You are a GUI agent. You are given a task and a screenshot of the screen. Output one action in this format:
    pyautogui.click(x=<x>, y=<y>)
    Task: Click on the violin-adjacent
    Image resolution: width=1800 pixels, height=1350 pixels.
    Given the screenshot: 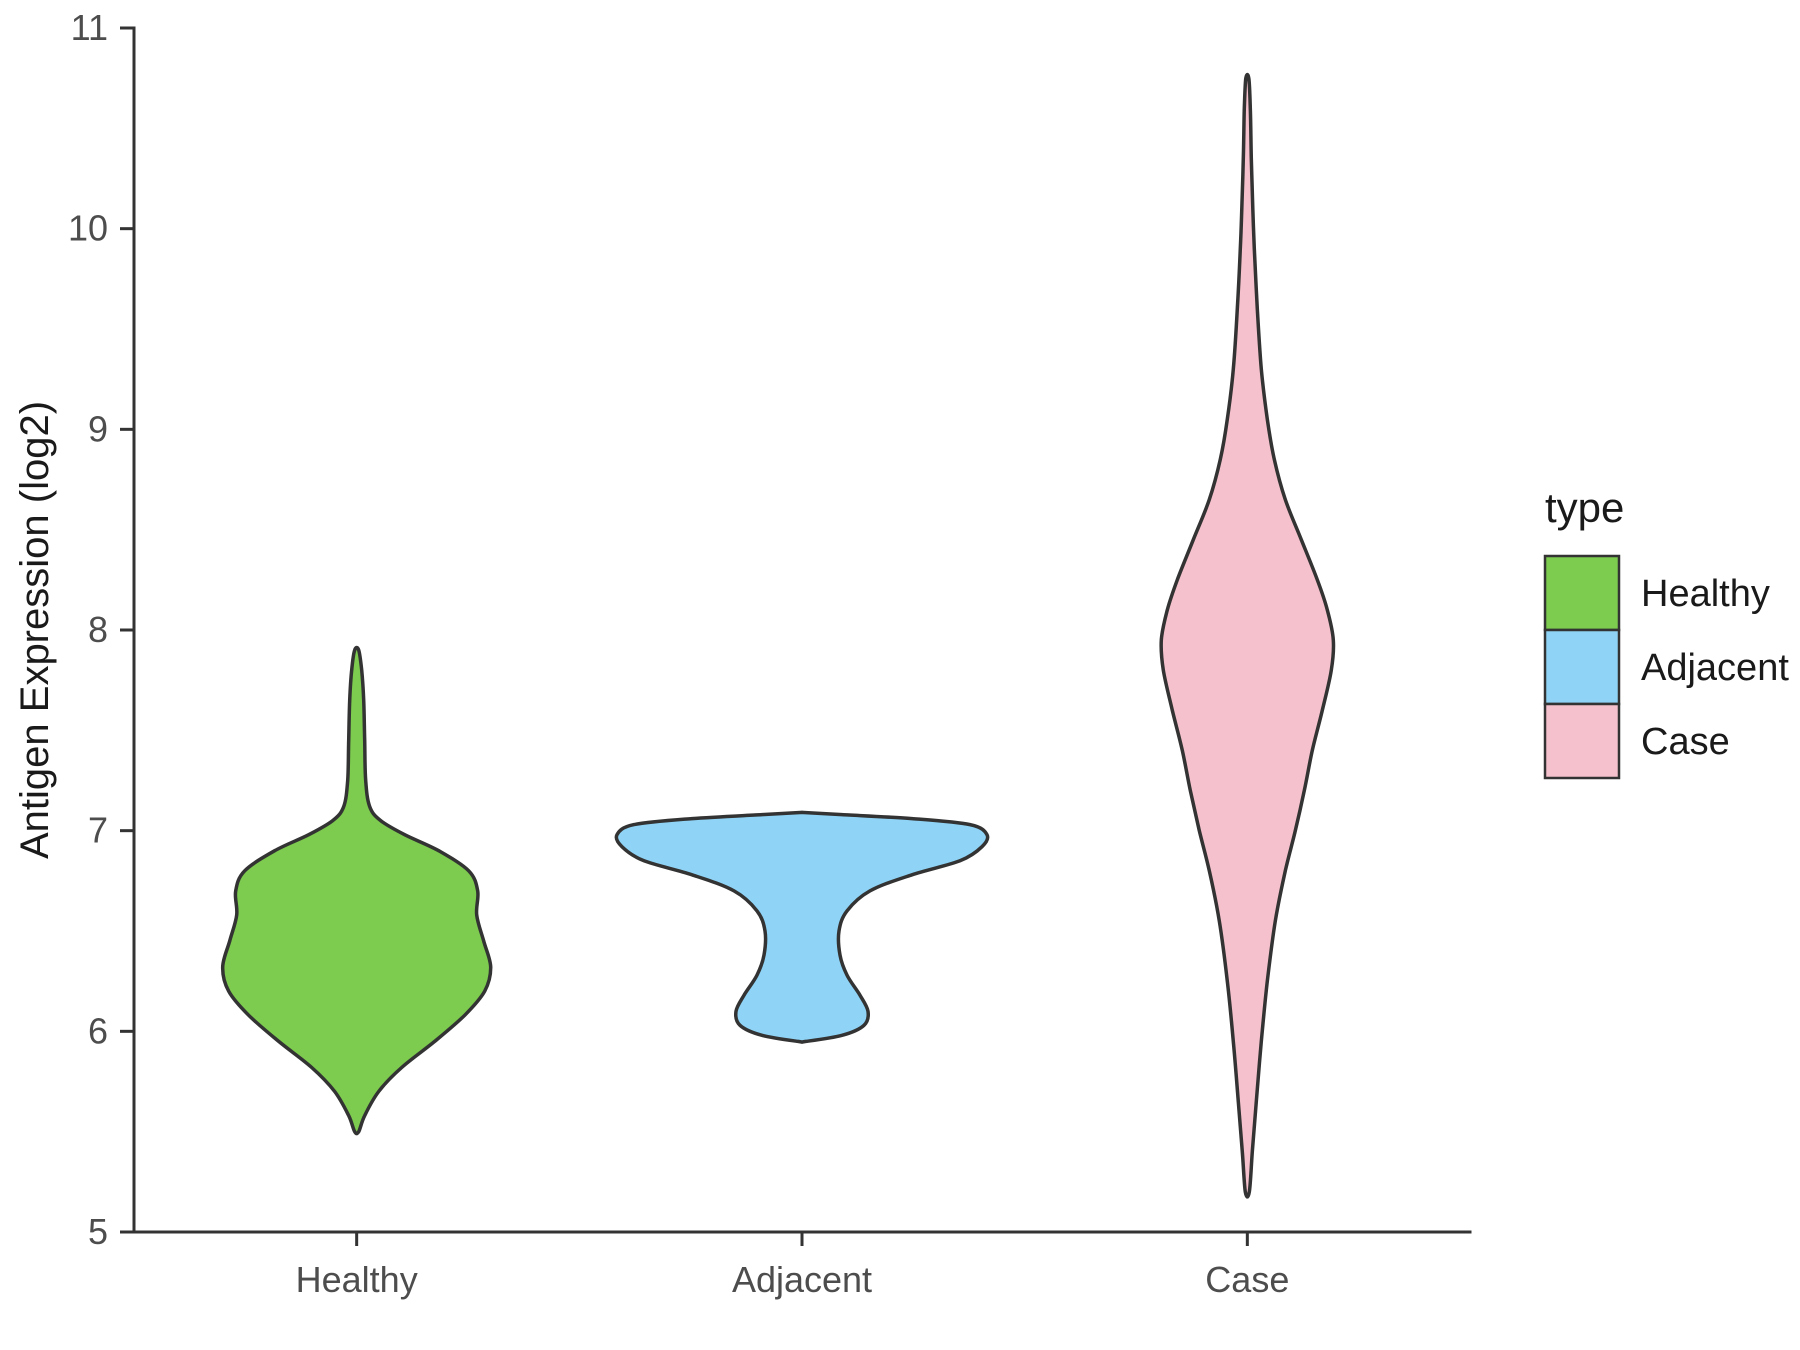 What is the action you would take?
    pyautogui.click(x=802, y=927)
    